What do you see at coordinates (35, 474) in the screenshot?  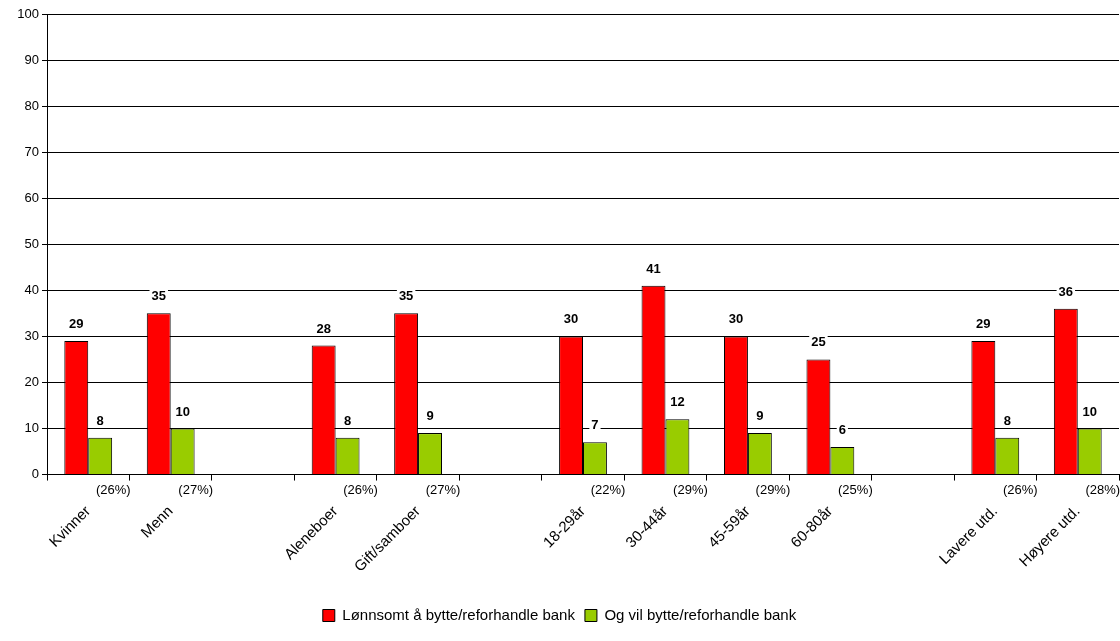 I see `y-tick-label: 0` at bounding box center [35, 474].